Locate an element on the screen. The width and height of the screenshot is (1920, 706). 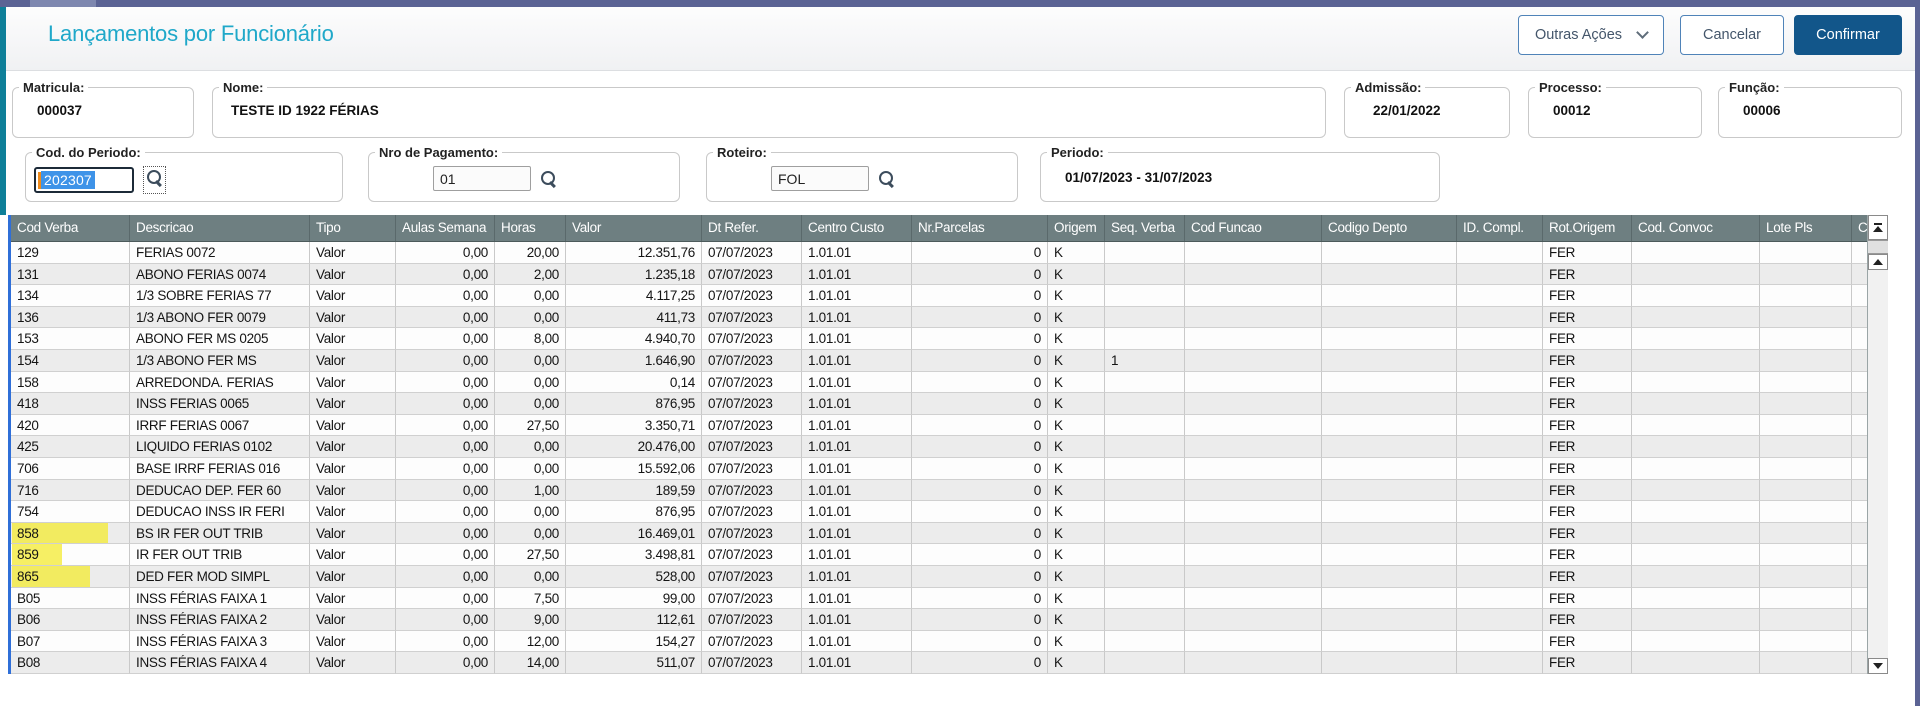
scroll-up-button is located at coordinates (1878, 262).